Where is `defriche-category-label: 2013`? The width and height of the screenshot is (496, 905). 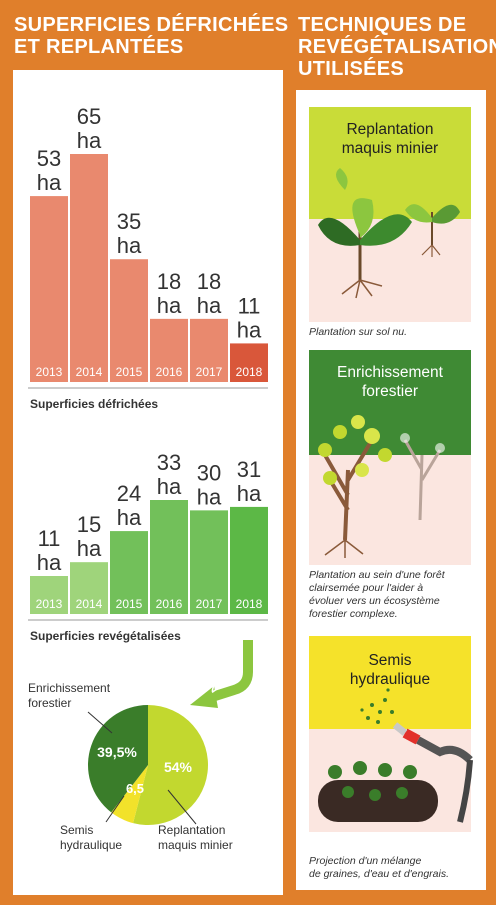
defriche-category-label: 2013 is located at coordinates (49, 372).